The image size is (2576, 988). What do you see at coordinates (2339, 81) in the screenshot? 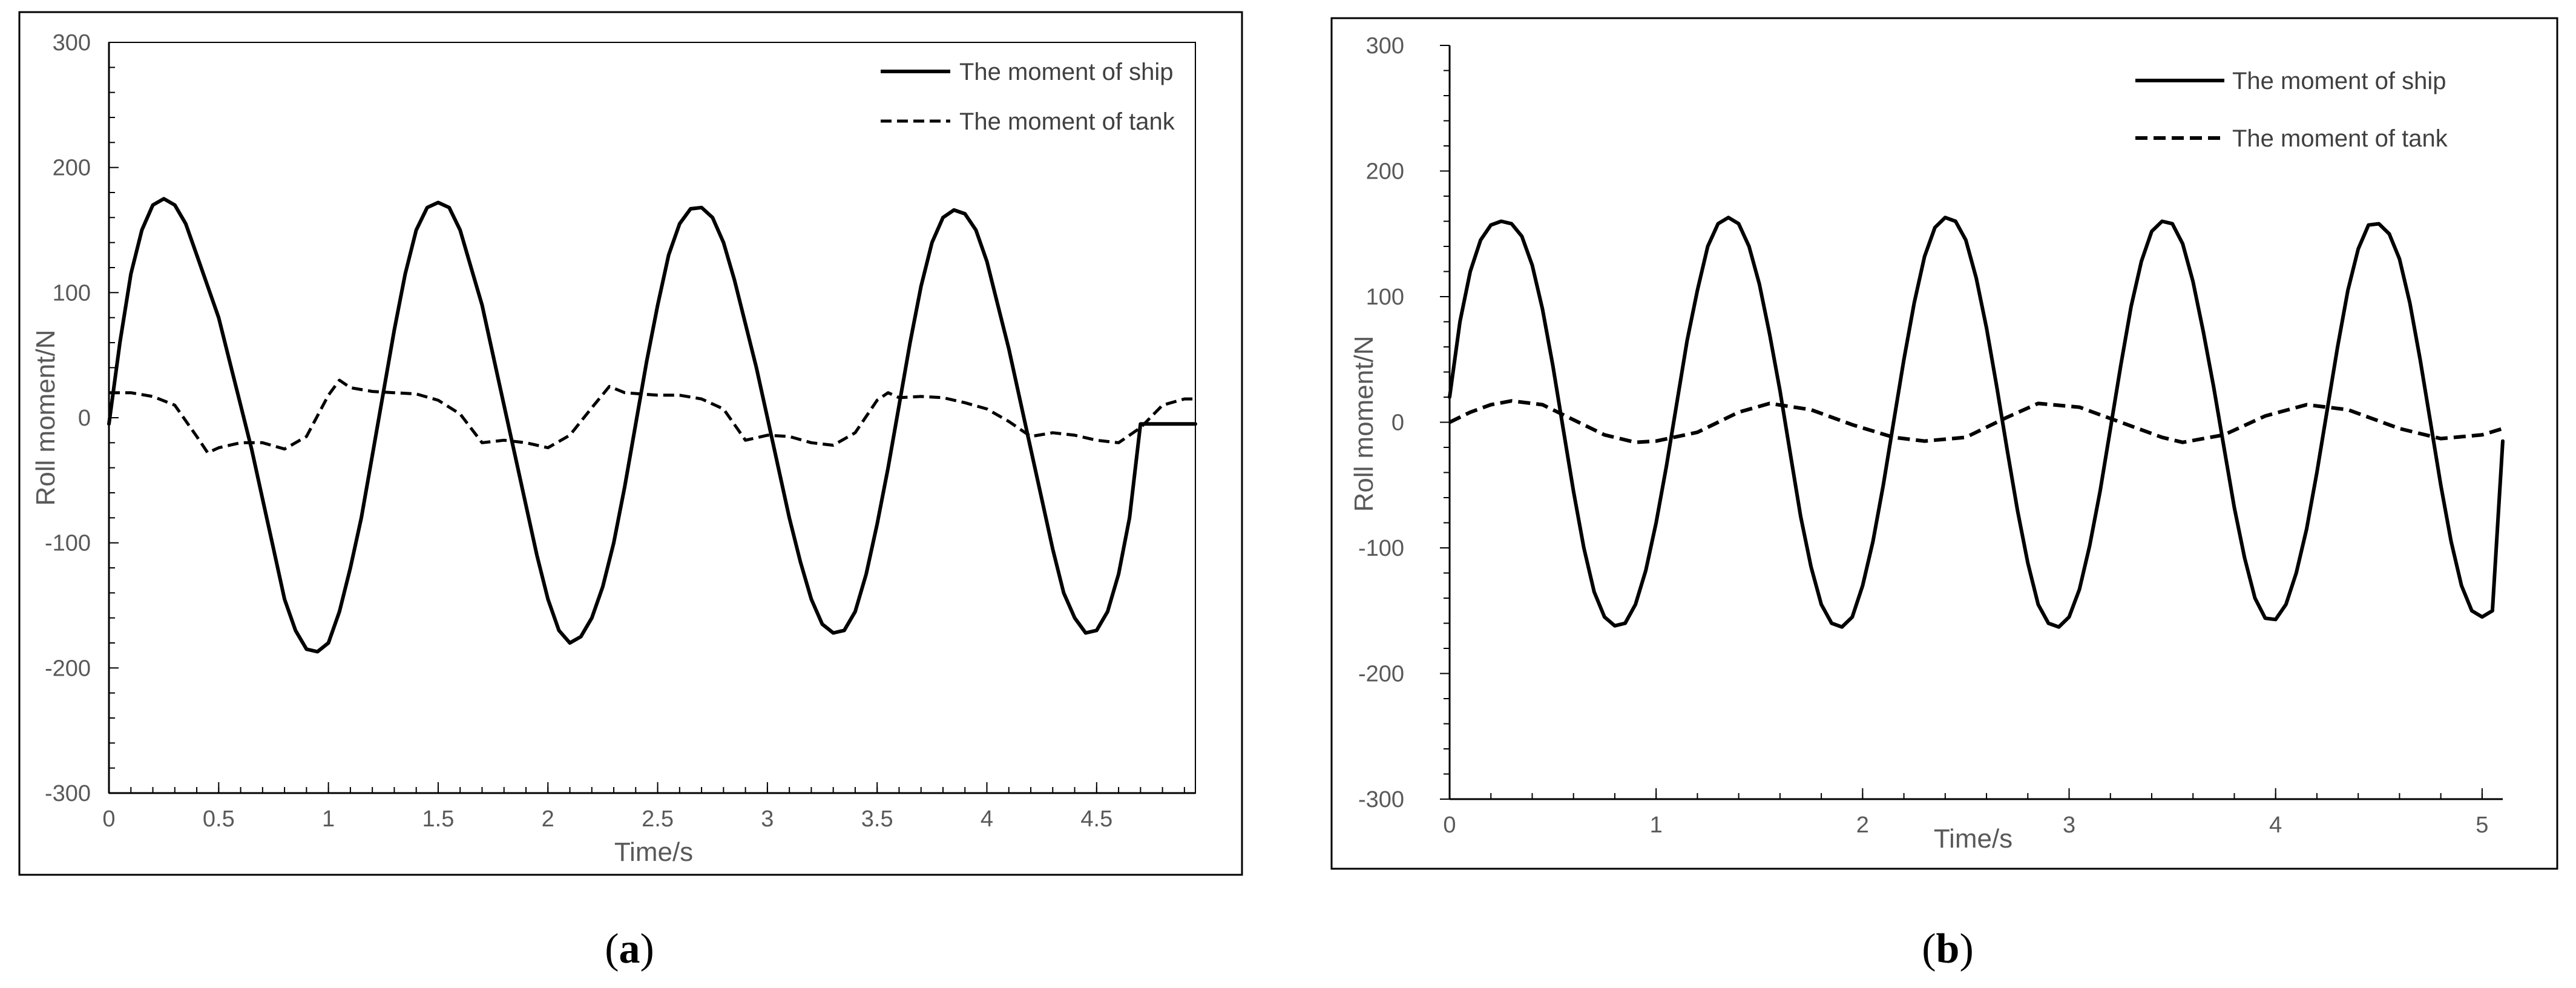
I see `panel-b-legend-ship-label: The moment of ship` at bounding box center [2339, 81].